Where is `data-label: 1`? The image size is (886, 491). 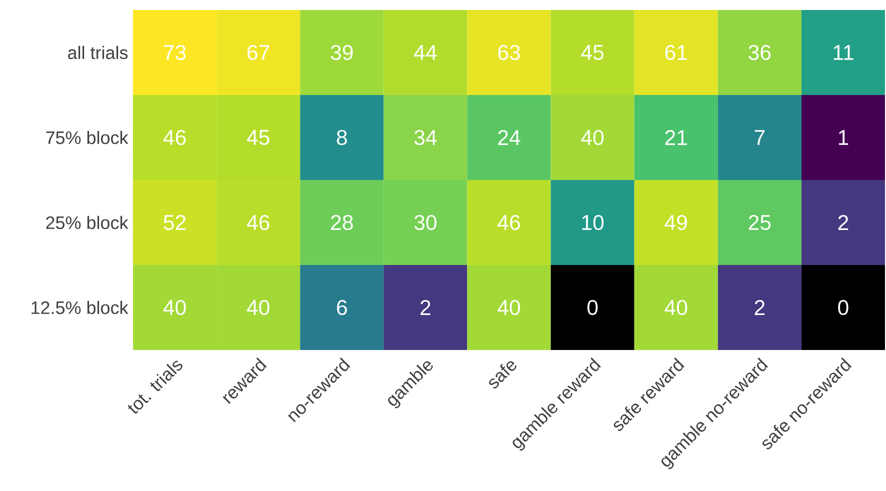 data-label: 1 is located at coordinates (843, 137).